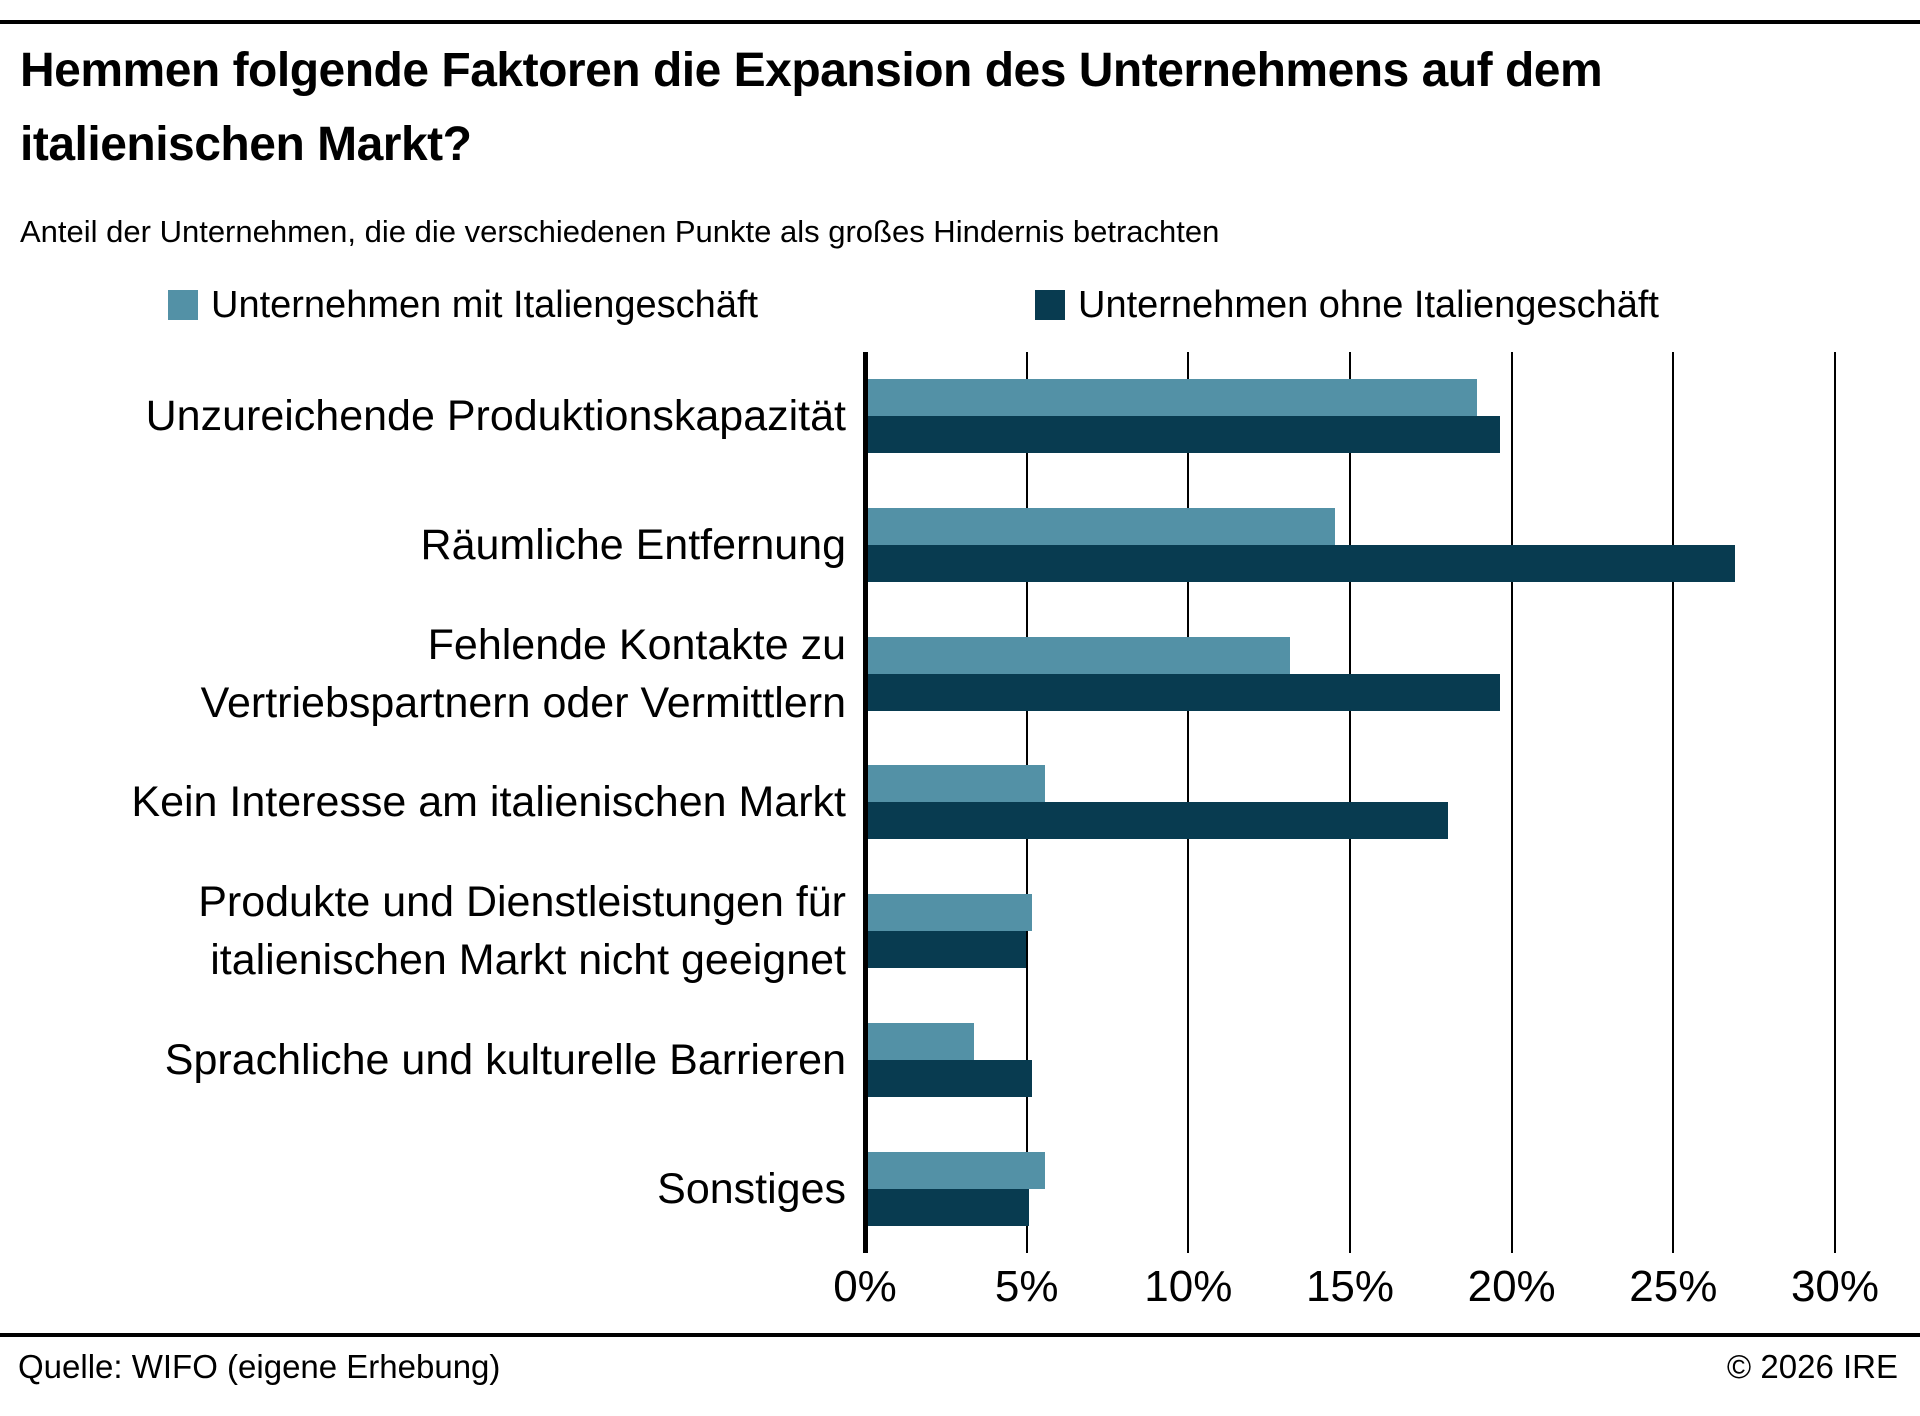 This screenshot has height=1416, width=1920. I want to click on x-tick-label-0: 0%, so click(865, 1286).